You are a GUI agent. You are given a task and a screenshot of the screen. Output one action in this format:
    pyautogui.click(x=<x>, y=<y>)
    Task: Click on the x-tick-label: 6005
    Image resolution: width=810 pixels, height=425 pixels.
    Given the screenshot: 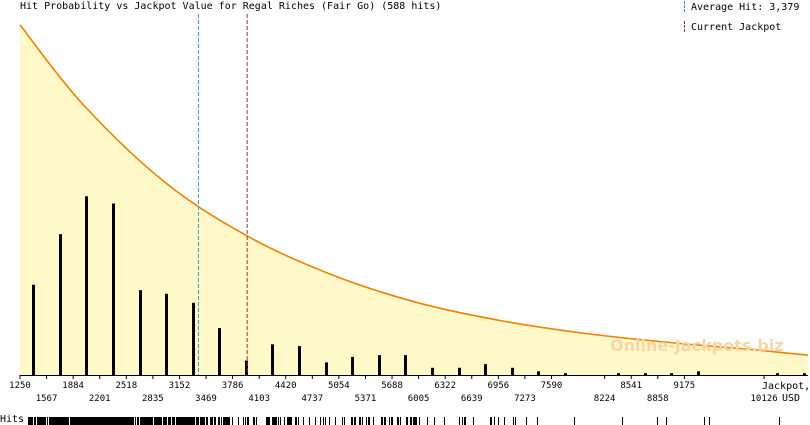 What is the action you would take?
    pyautogui.click(x=419, y=399)
    